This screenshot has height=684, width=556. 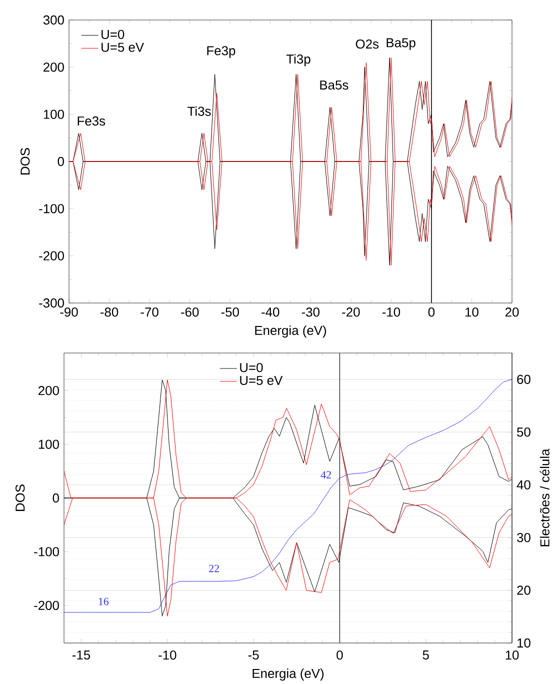 What do you see at coordinates (545, 497) in the screenshot?
I see `y2-axis-title: Electrões / célula` at bounding box center [545, 497].